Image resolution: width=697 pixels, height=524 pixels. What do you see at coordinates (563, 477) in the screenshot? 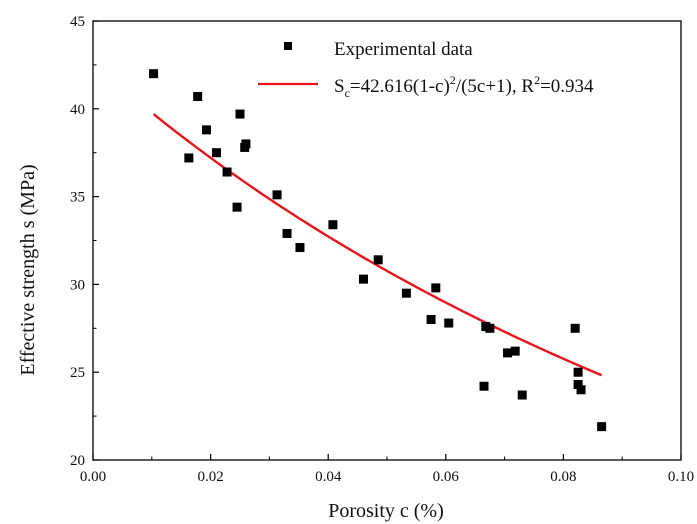
I see `x-tick-label: 0.08` at bounding box center [563, 477].